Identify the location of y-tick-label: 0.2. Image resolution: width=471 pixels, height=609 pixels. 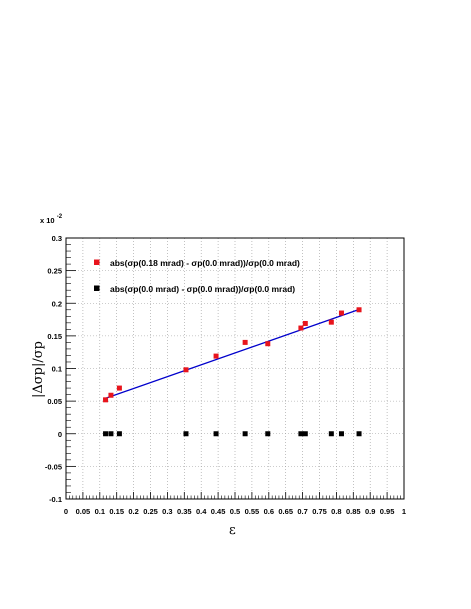
(57, 303).